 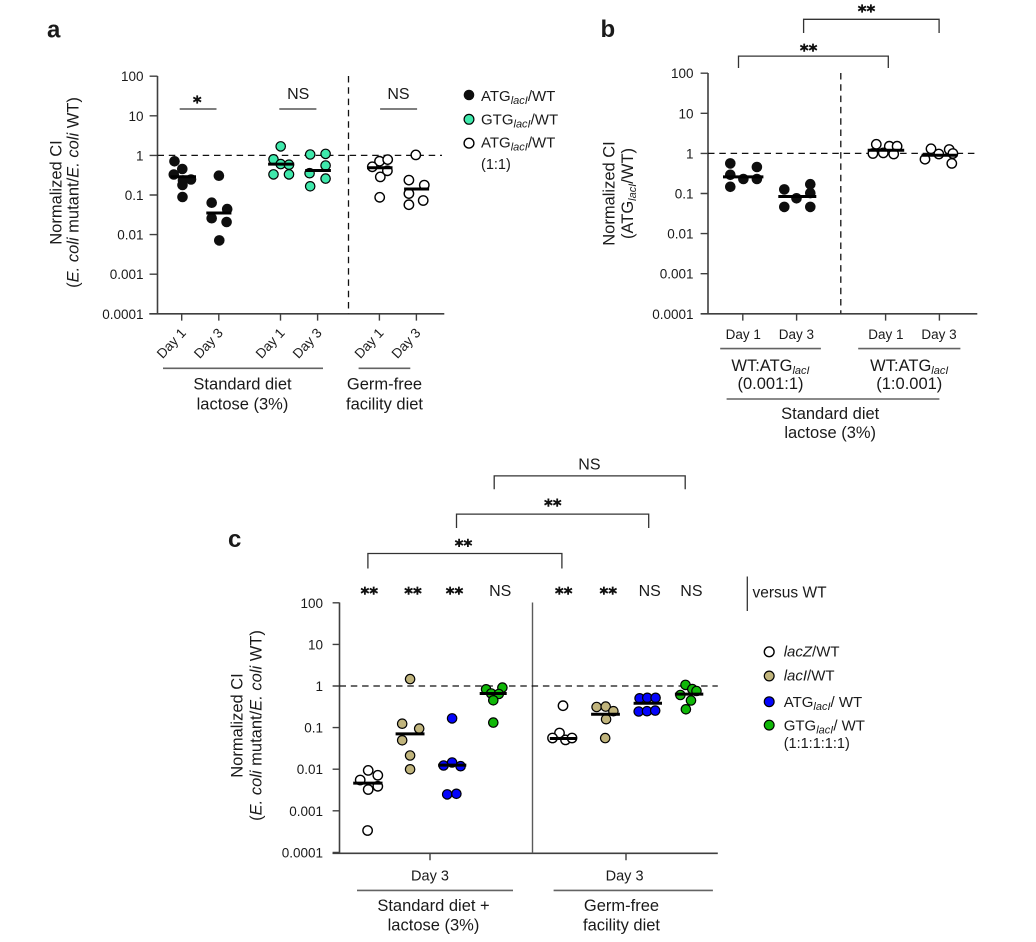 What do you see at coordinates (629, 193) in the screenshot?
I see `svg-text: (ATGlacI/WT)` at bounding box center [629, 193].